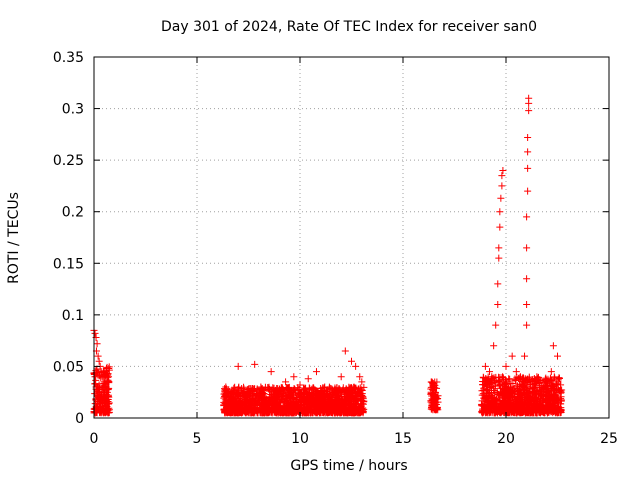 The width and height of the screenshot is (640, 480). Describe the element at coordinates (403, 439) in the screenshot. I see `x-tick-label: 15` at that location.